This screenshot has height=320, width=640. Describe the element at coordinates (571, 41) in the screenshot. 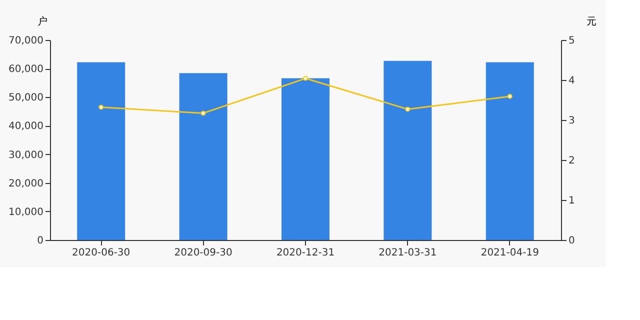

I see `y2-tick-label: 5` at that location.